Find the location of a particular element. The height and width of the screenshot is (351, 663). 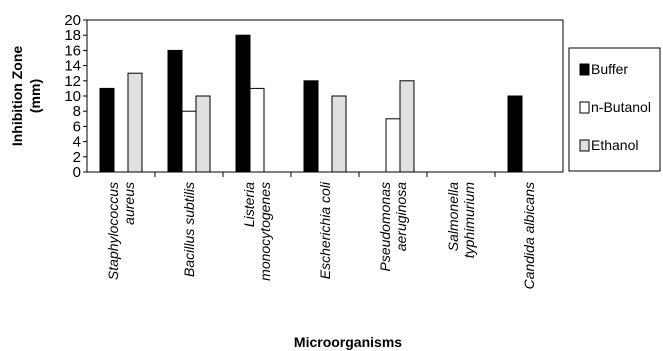

x-axis-title: Microorganisms is located at coordinates (348, 342).